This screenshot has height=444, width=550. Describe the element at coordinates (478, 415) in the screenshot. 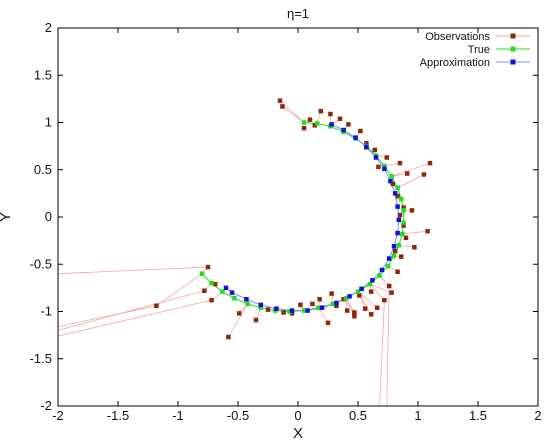

I see `x-tick-label: 1.5` at that location.